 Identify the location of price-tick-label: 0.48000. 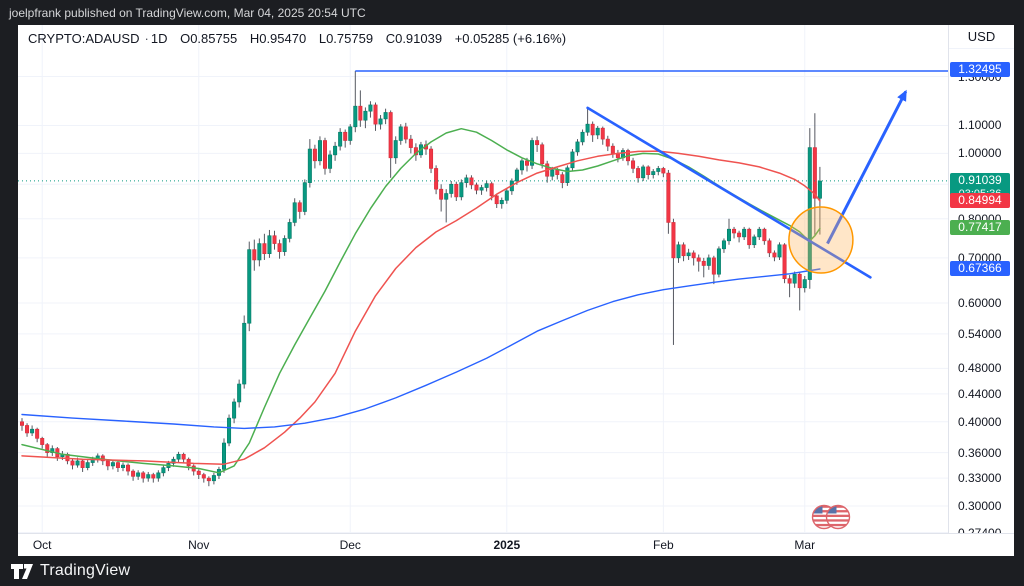
(980, 368).